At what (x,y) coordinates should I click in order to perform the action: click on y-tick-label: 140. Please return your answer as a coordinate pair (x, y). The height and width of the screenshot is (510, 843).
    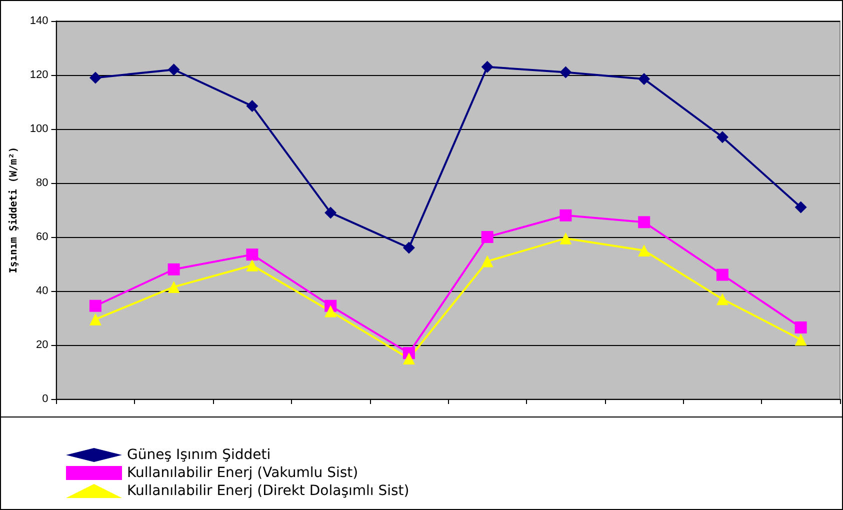
    Looking at the image, I should click on (39, 21).